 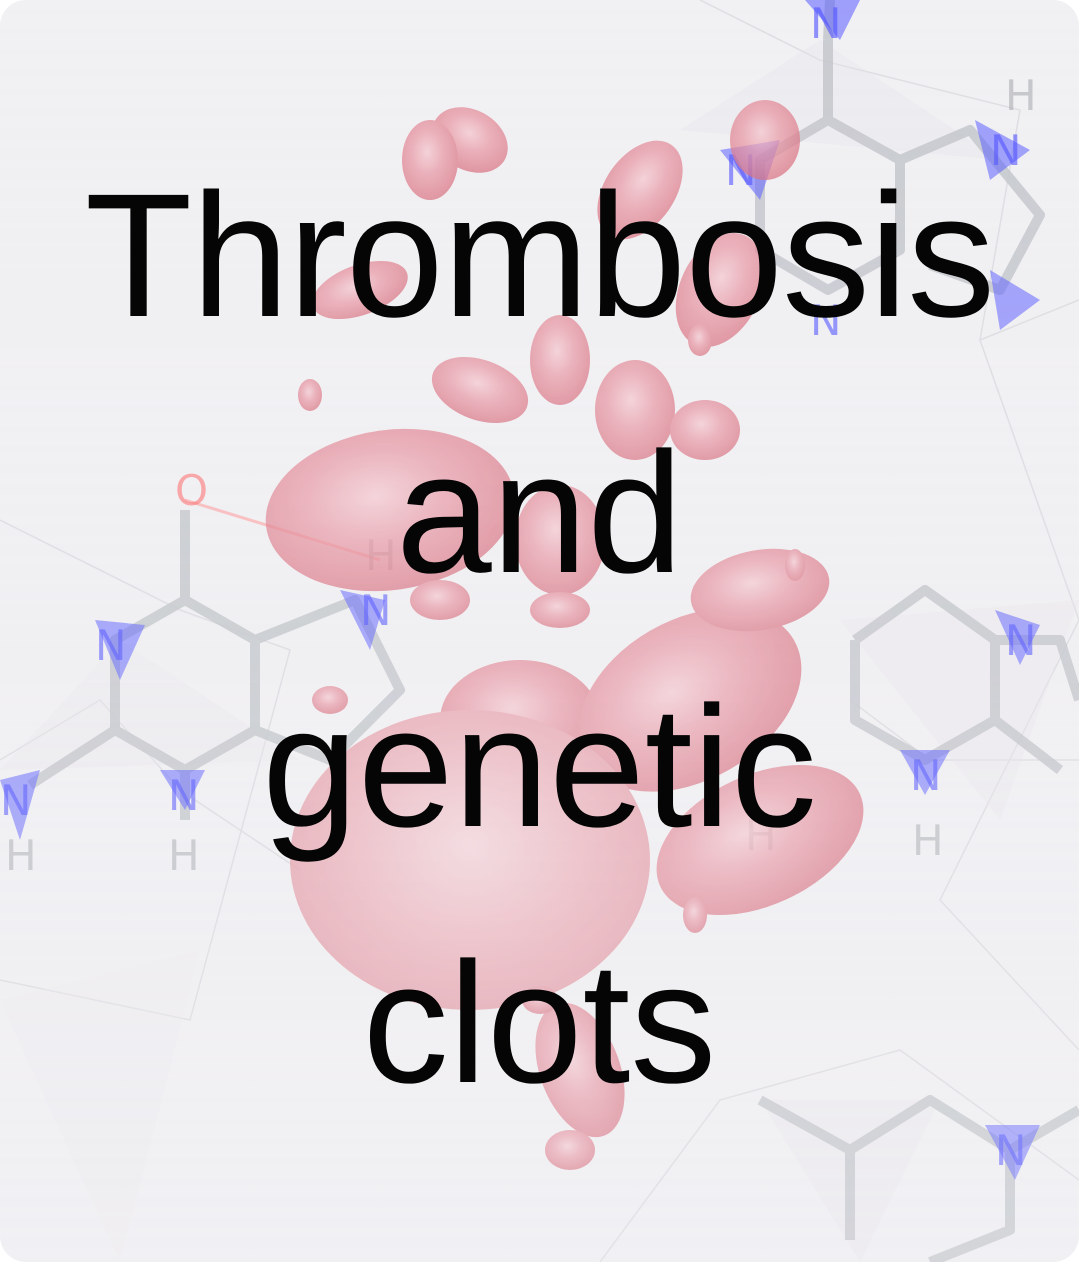 I want to click on title-line-clots: clots, so click(x=539, y=1023).